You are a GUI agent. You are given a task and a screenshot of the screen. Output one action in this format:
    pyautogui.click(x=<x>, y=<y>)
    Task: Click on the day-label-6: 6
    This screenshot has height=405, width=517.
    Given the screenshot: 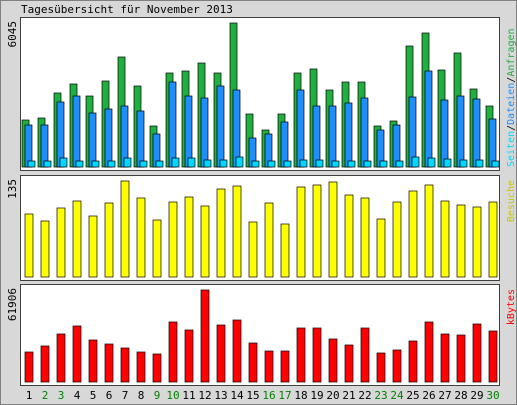 What is the action you would take?
    pyautogui.click(x=109, y=395)
    